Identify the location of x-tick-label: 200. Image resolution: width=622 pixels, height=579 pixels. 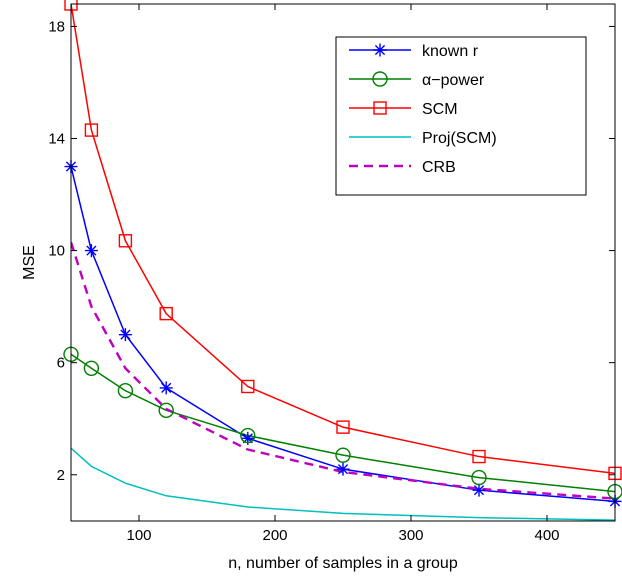
(274, 535).